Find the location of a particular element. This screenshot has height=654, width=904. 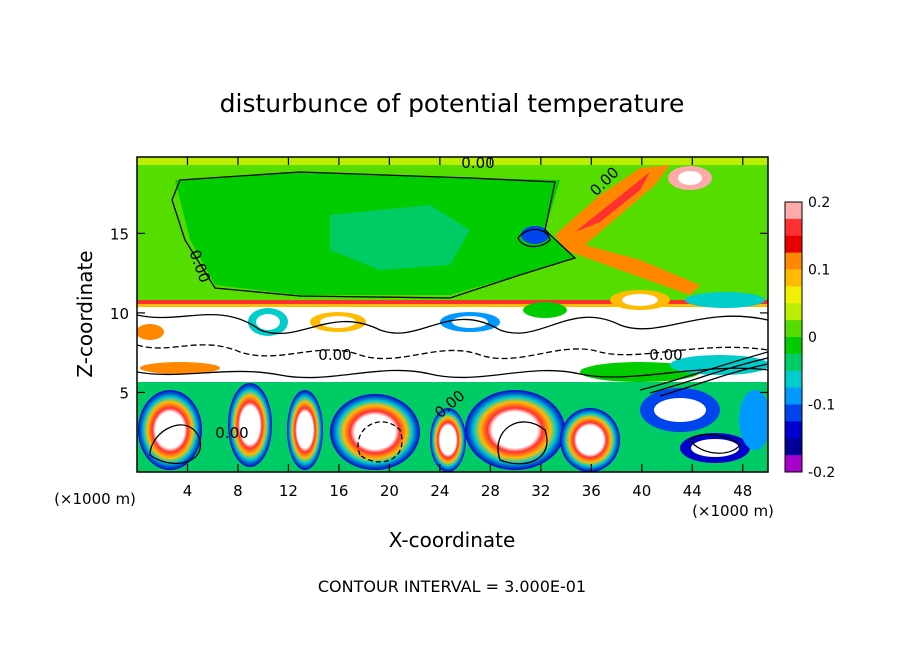

x-tick-label: 4 is located at coordinates (188, 491).